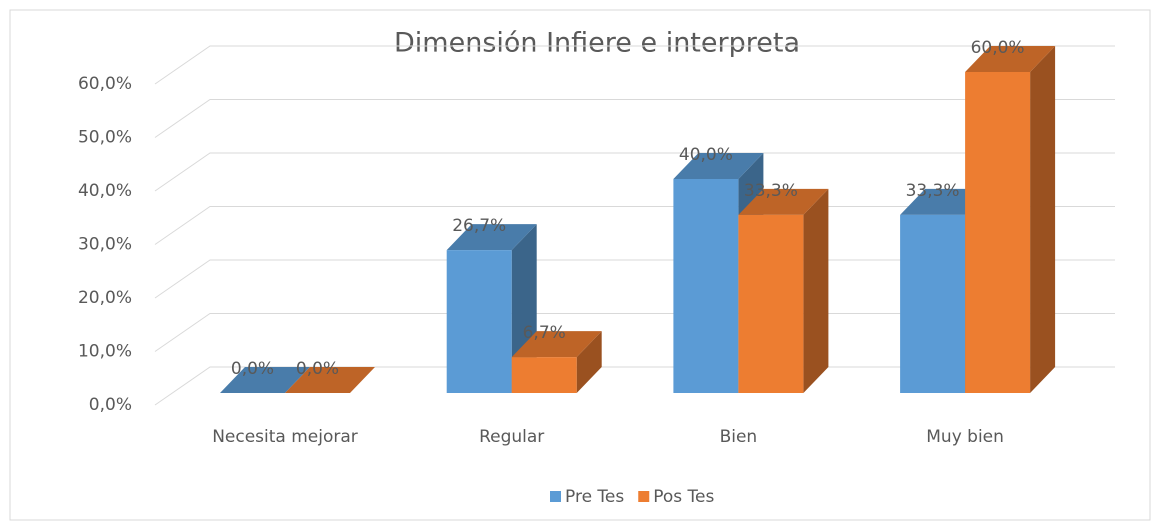 The height and width of the screenshot is (530, 1161). What do you see at coordinates (105, 191) in the screenshot?
I see `y-tick-label: 40,0%` at bounding box center [105, 191].